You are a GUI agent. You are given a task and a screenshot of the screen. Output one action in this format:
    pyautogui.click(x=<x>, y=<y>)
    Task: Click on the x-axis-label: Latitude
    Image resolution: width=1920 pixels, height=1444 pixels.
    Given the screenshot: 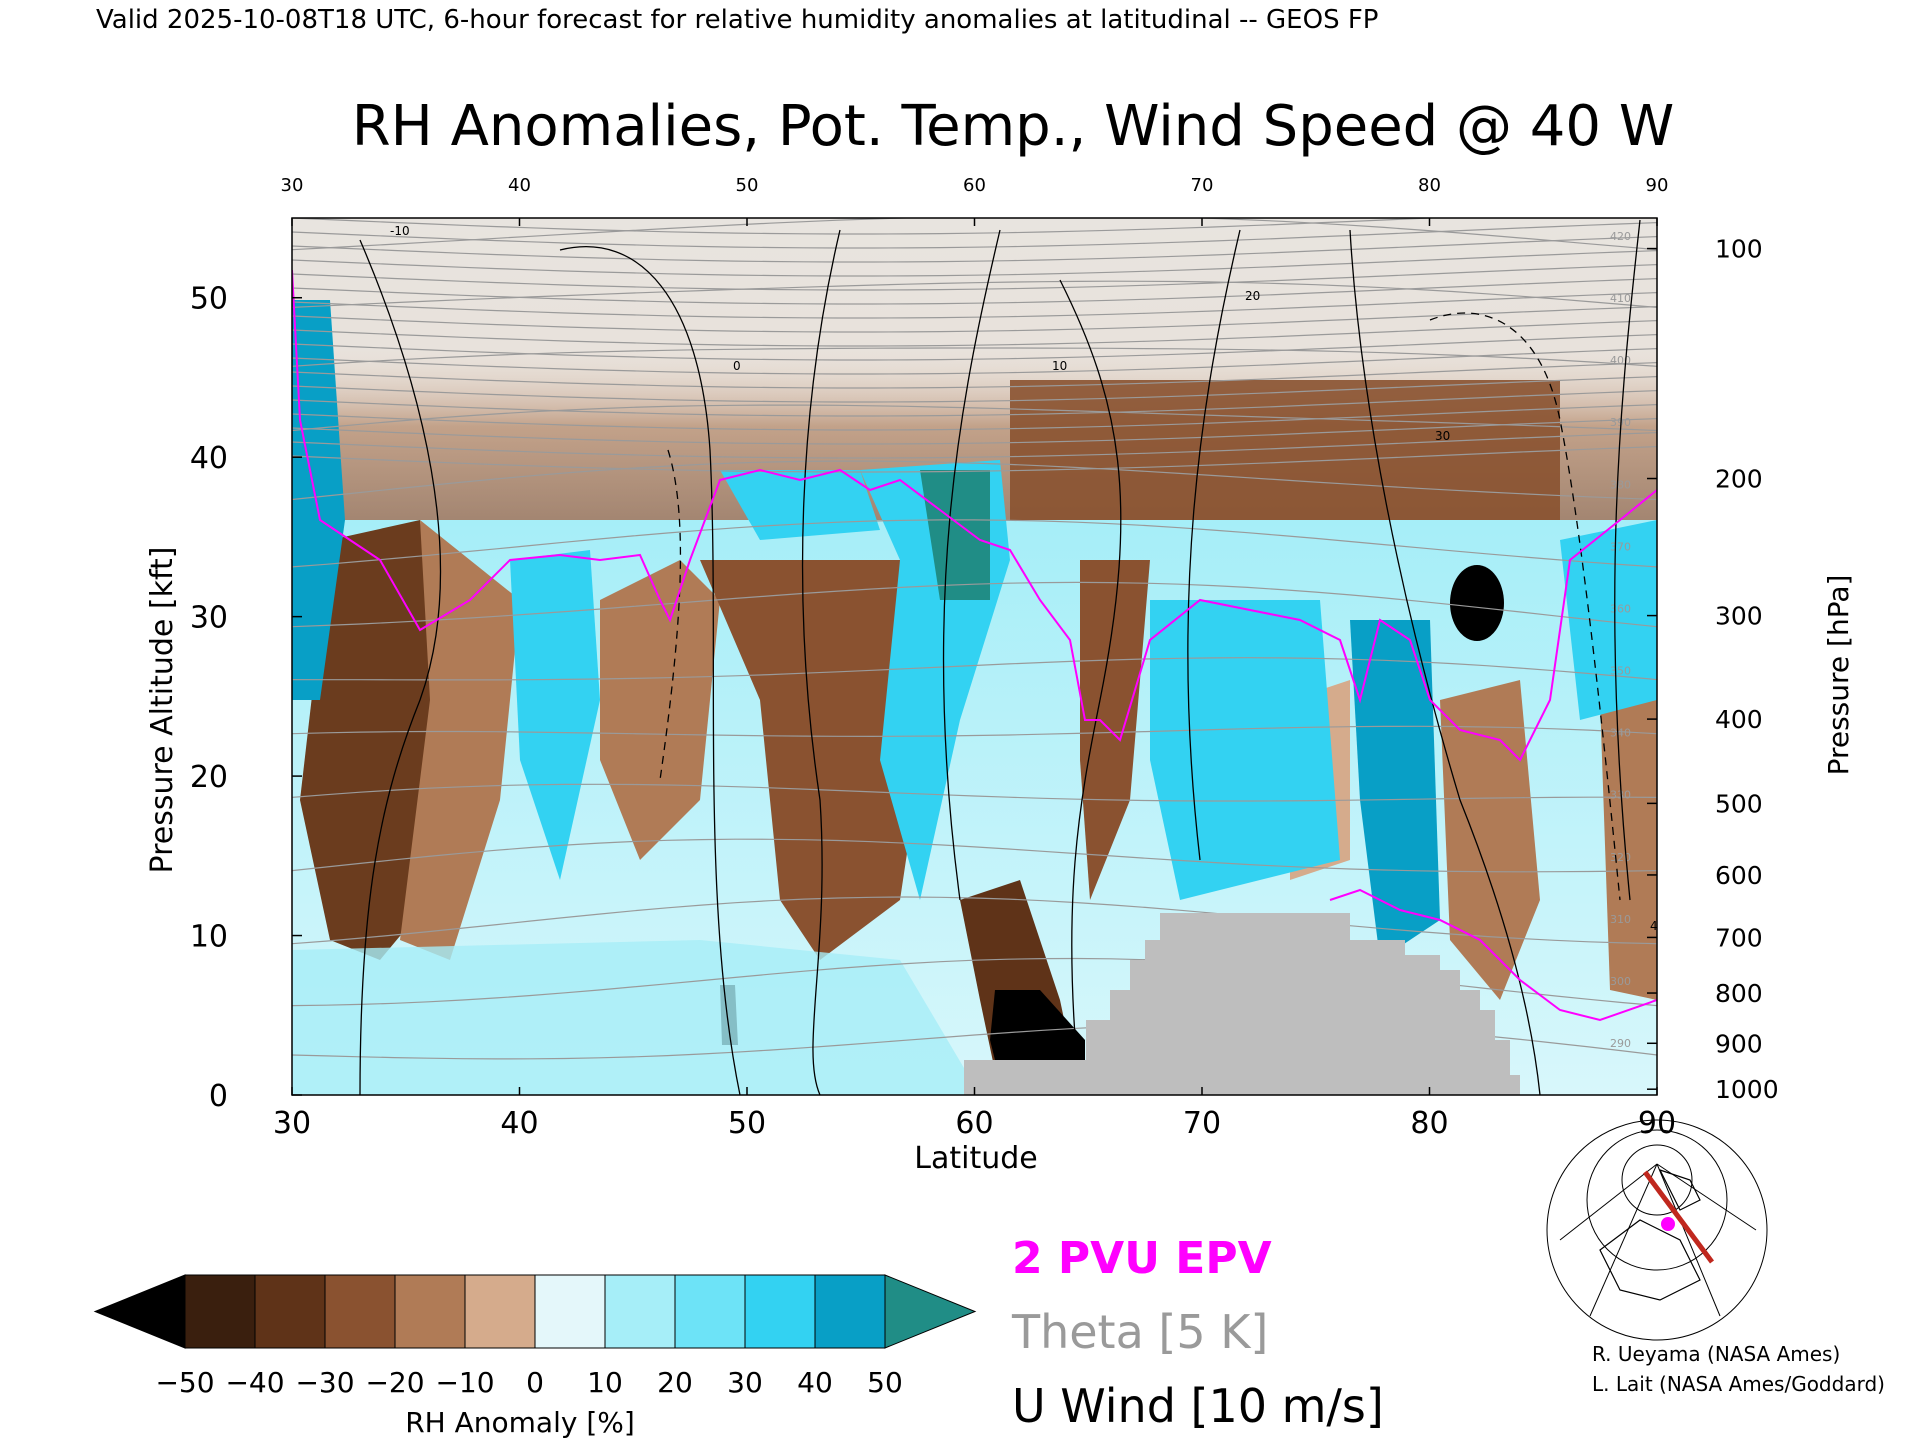 What is the action you would take?
    pyautogui.click(x=975, y=1158)
    